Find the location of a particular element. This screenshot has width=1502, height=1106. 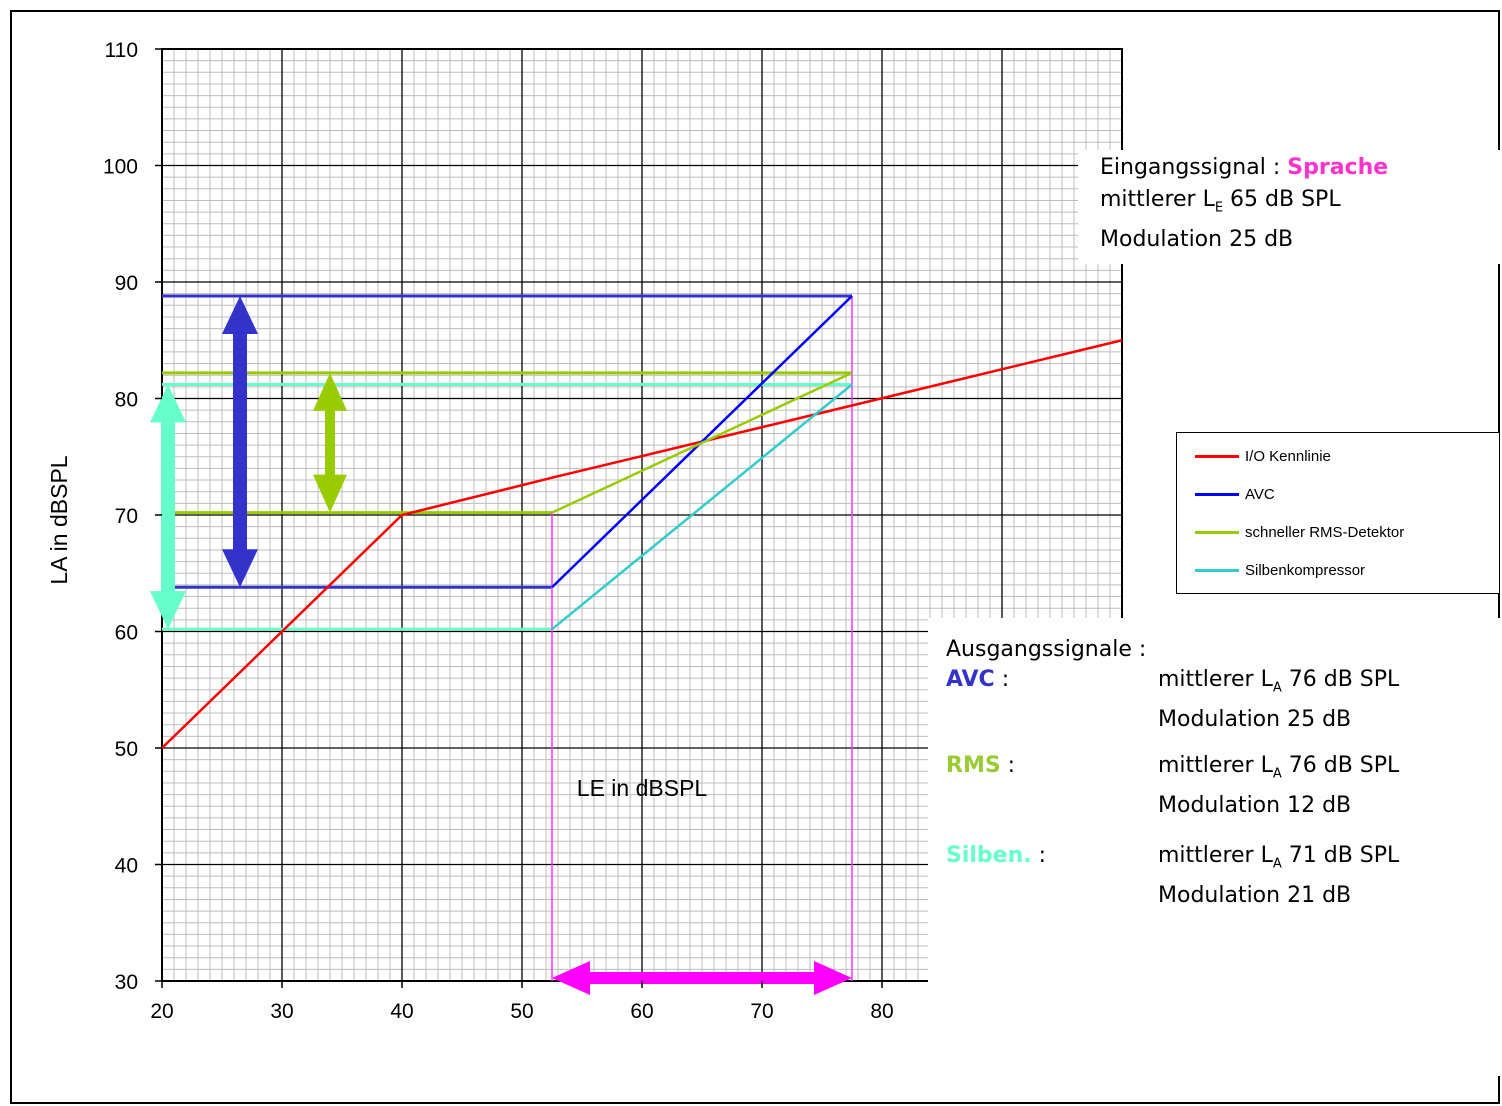

y-tick-labels: 30 40 50 60 70 80 90 100 110 is located at coordinates (132, 516).